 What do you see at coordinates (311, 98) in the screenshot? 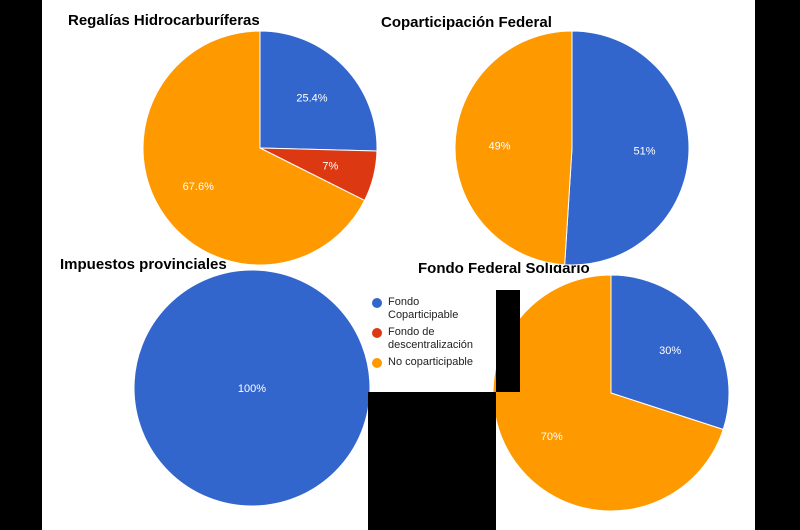
I see `pie-slice-label: 25.4%` at bounding box center [311, 98].